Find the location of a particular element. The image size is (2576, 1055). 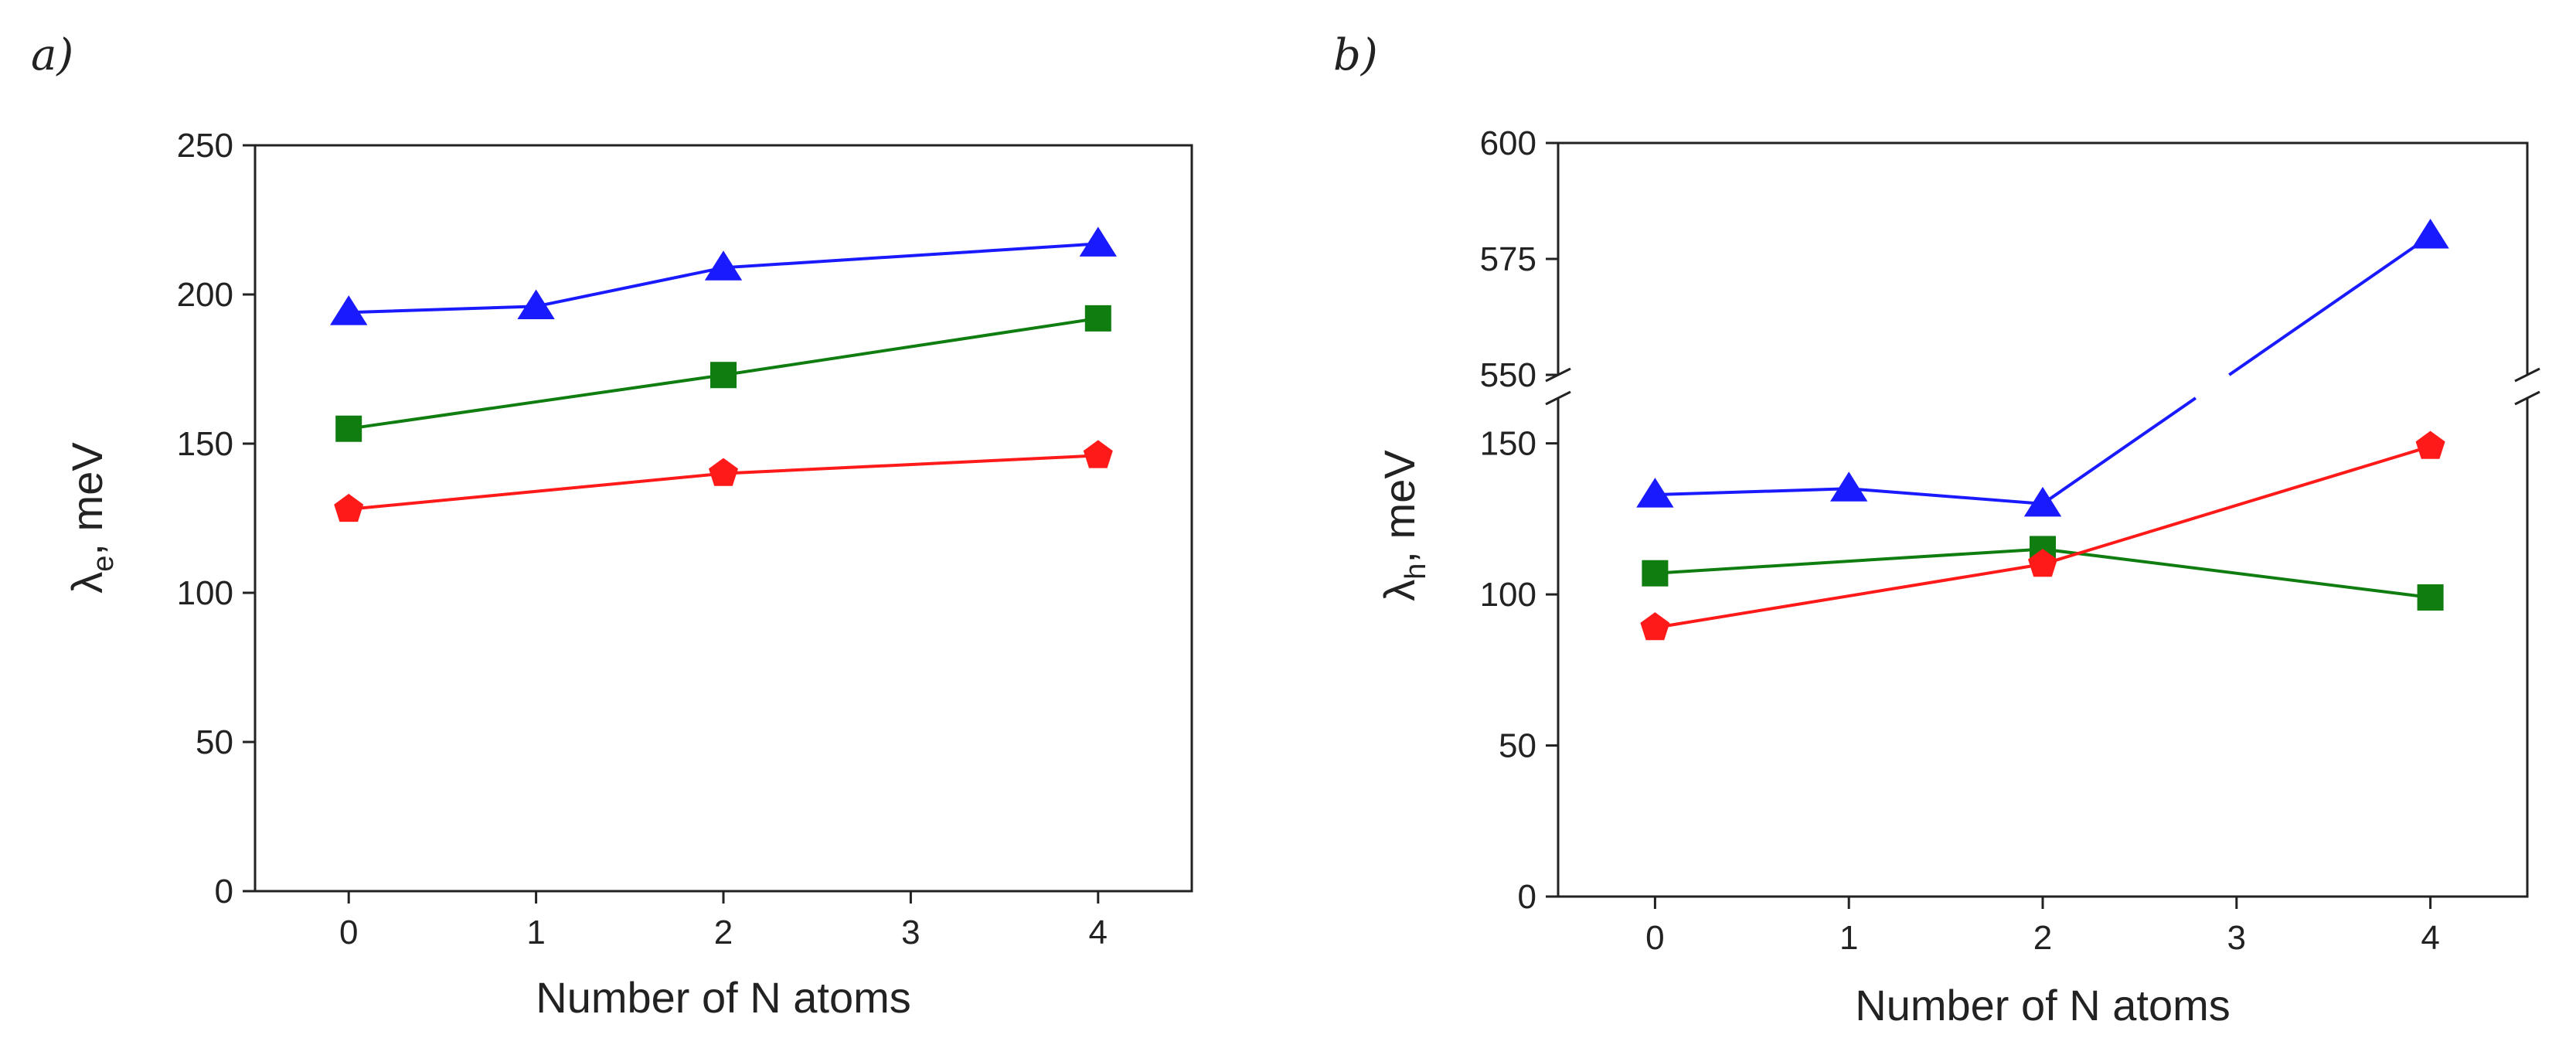

y-tick-label: 550 is located at coordinates (1508, 375).